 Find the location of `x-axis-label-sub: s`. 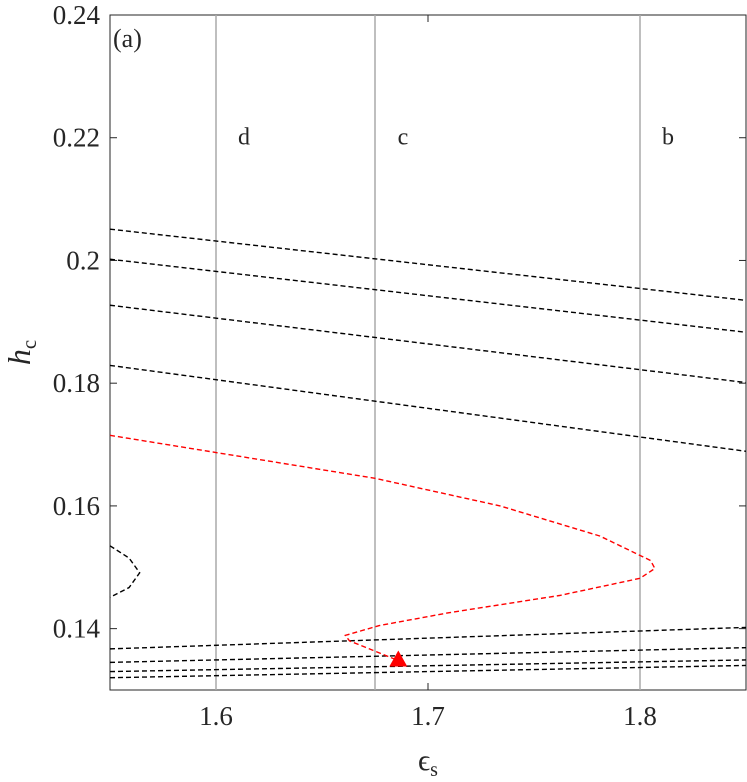

x-axis-label-sub: s is located at coordinates (434, 768).